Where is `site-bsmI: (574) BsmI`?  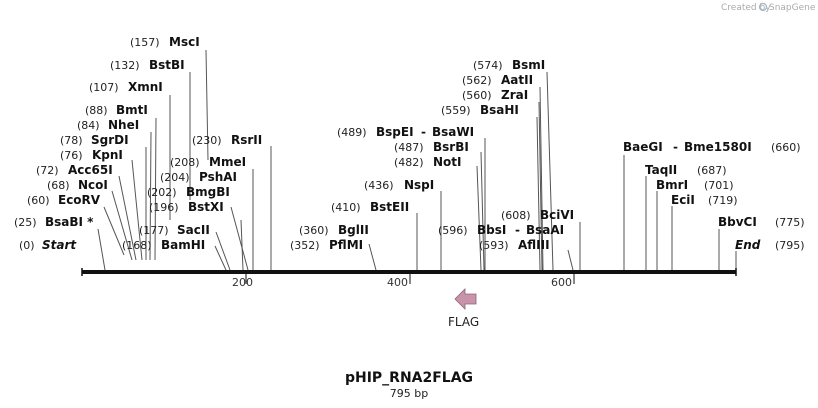 site-bsmI: (574) BsmI is located at coordinates (509, 65).